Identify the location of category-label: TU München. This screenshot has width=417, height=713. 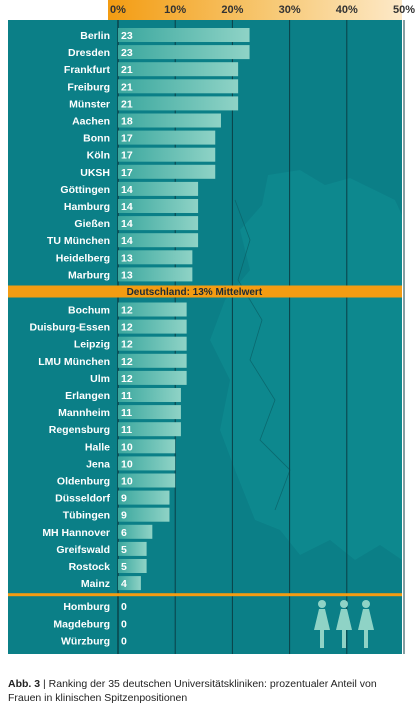
(78, 241).